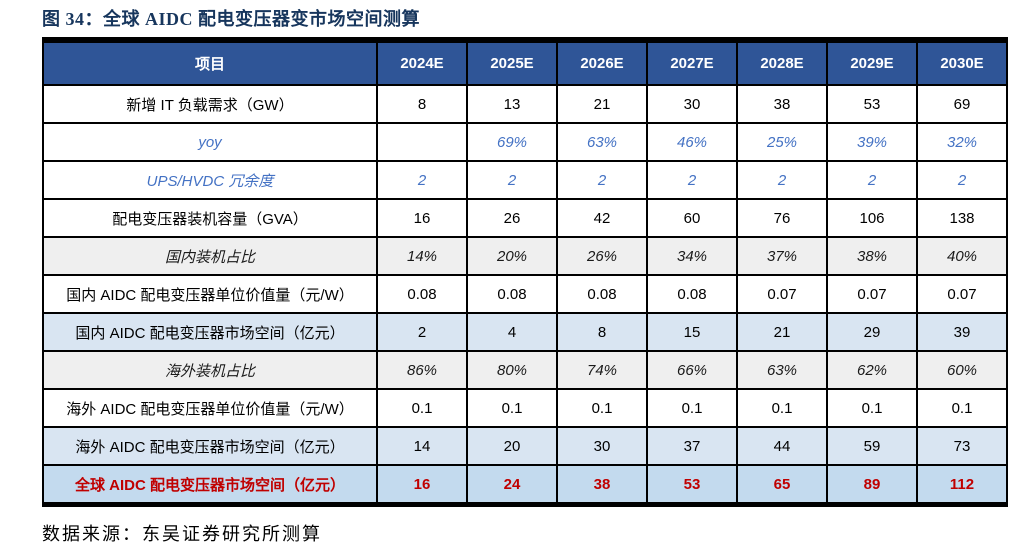 This screenshot has height=555, width=1028. What do you see at coordinates (602, 370) in the screenshot?
I see `cell-value: 74%` at bounding box center [602, 370].